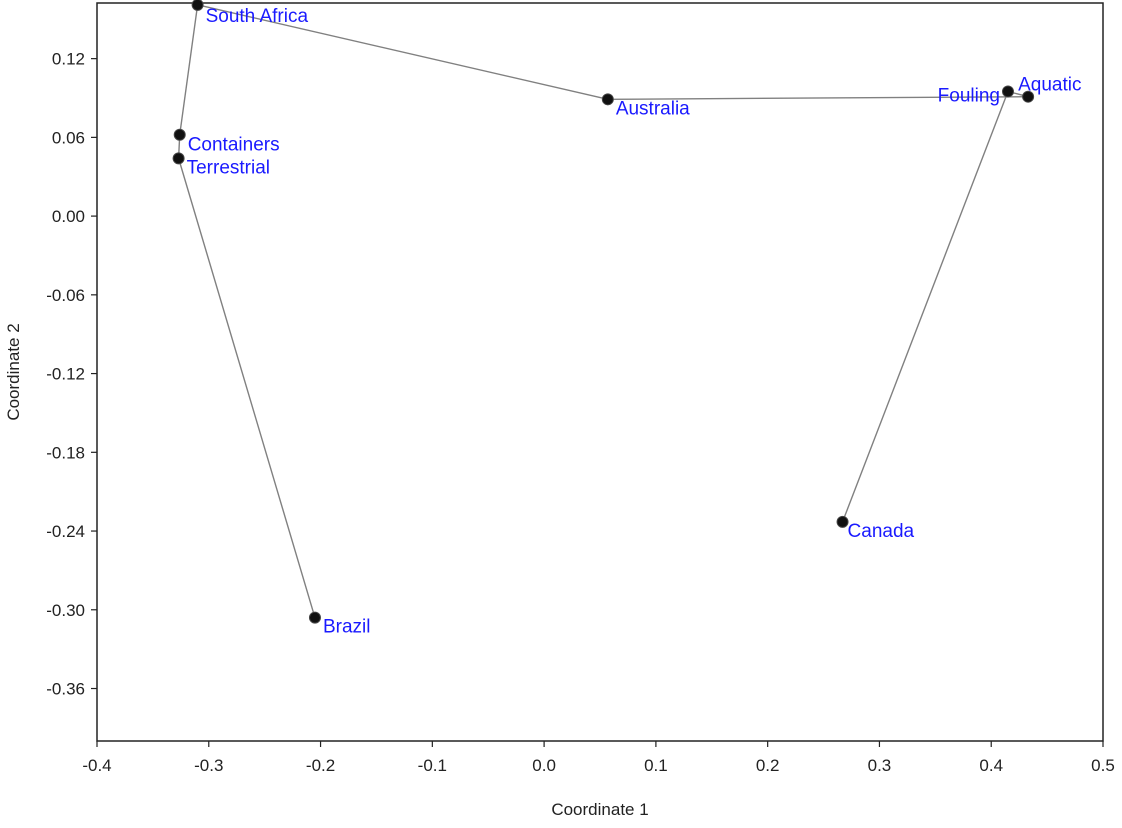 Image resolution: width=1122 pixels, height=828 pixels. Describe the element at coordinates (656, 765) in the screenshot. I see `x-tick-label: 0.1` at that location.